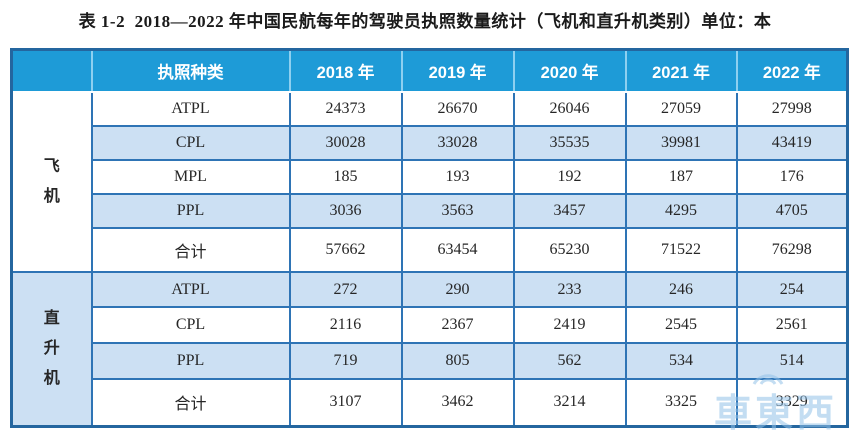  I want to click on column-header-2018: 2018 年, so click(345, 70).